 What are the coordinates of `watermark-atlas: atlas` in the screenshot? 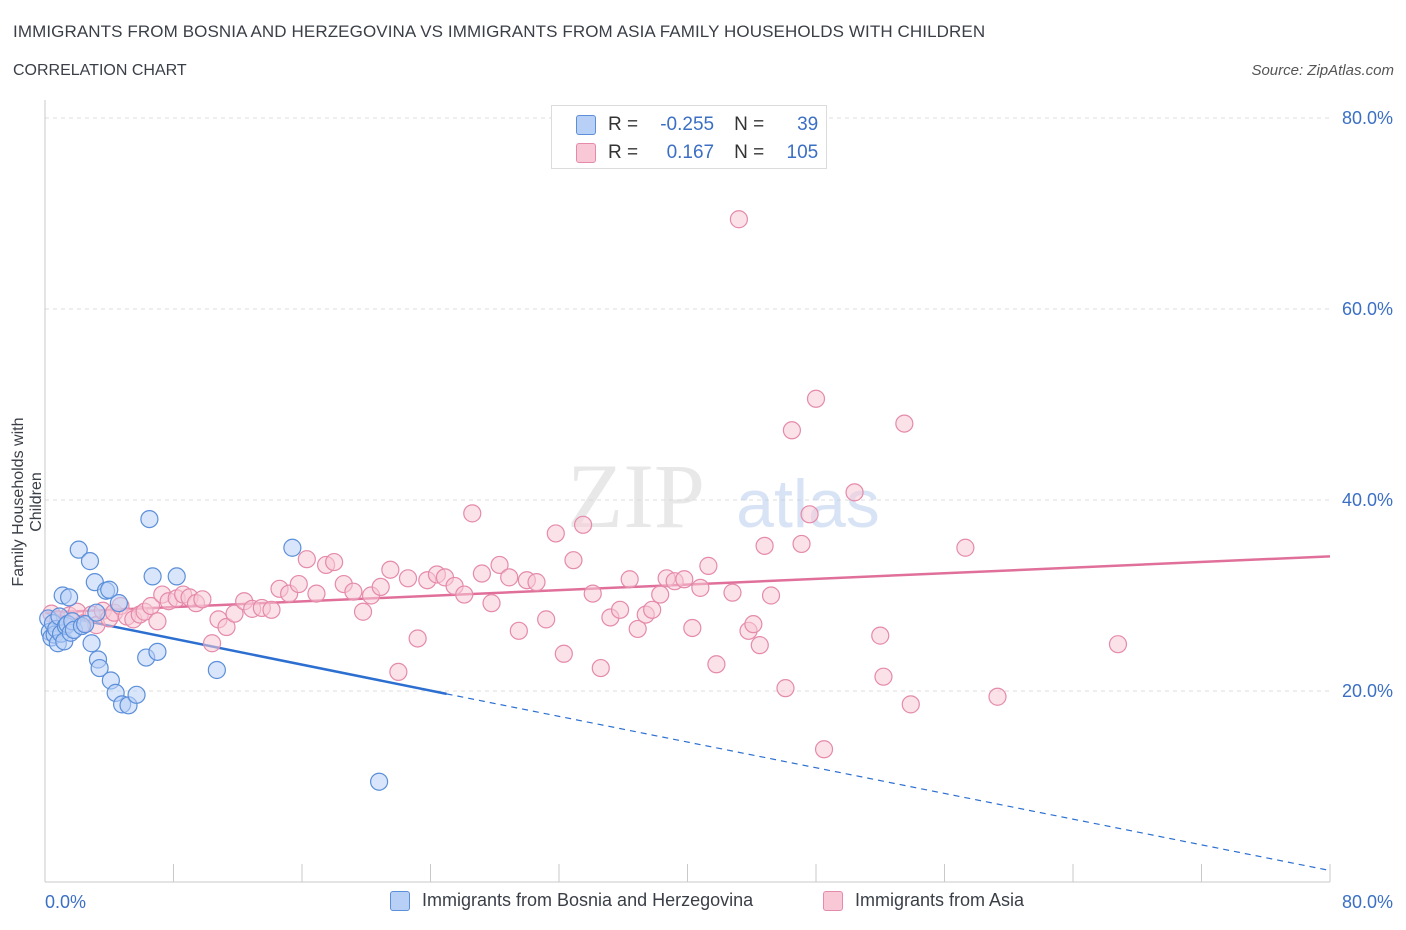 It's located at (808, 504).